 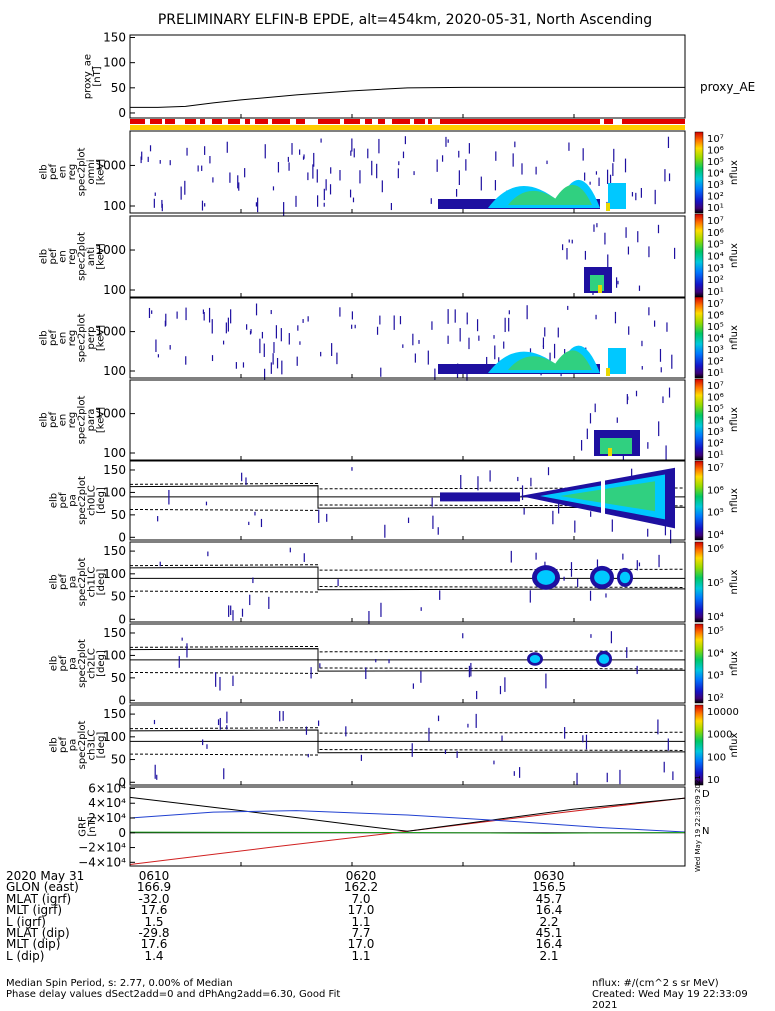 I want to click on x-axis-value: 1.1, so click(x=361, y=955).